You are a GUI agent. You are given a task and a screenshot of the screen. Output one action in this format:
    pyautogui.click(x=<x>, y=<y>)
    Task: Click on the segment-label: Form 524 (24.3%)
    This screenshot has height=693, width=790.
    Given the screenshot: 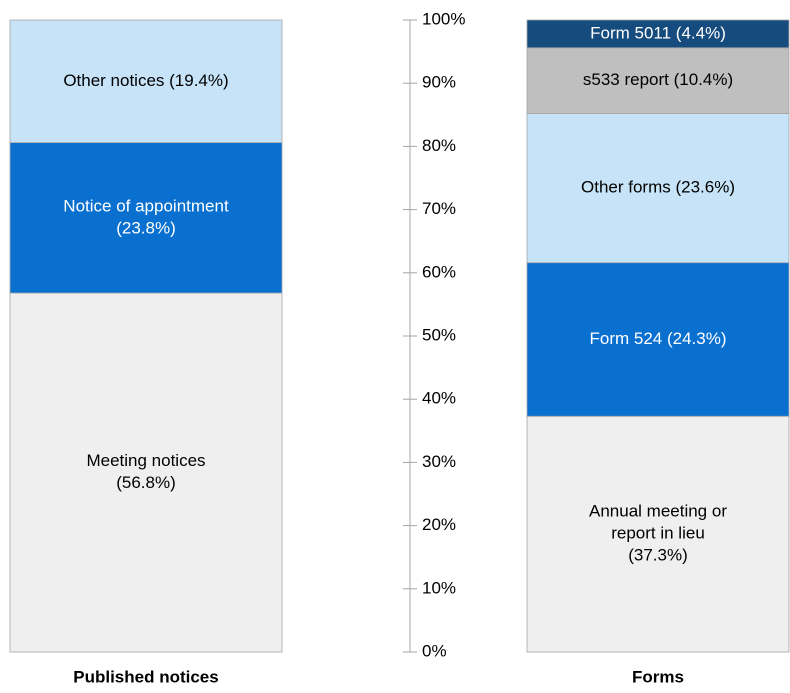 What is the action you would take?
    pyautogui.click(x=658, y=338)
    